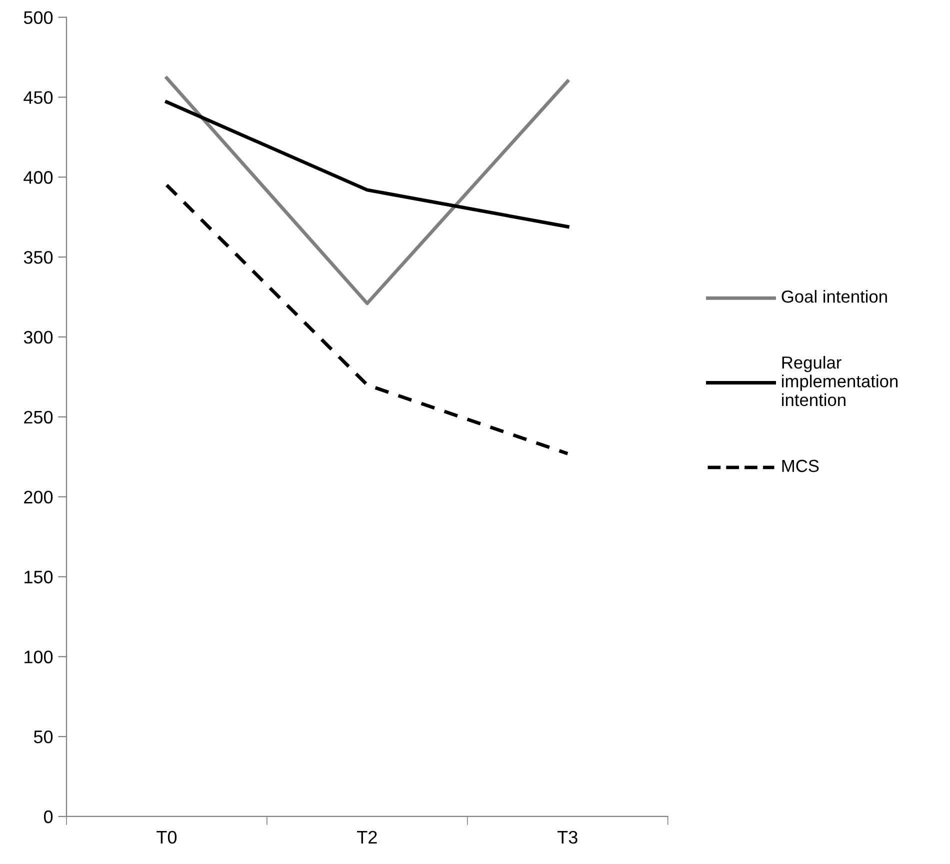  I want to click on y-tick-label: 50, so click(43, 737).